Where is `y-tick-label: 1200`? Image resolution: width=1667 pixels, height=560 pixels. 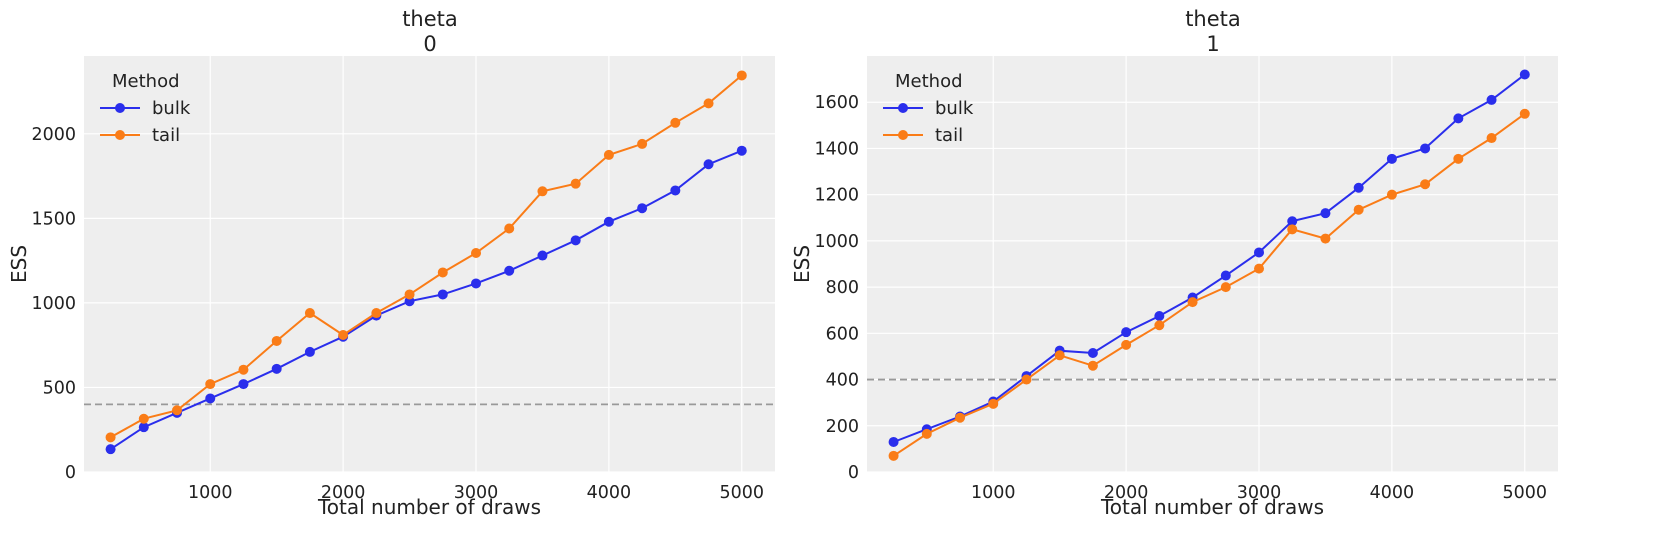
y-tick-label: 1200 is located at coordinates (836, 196).